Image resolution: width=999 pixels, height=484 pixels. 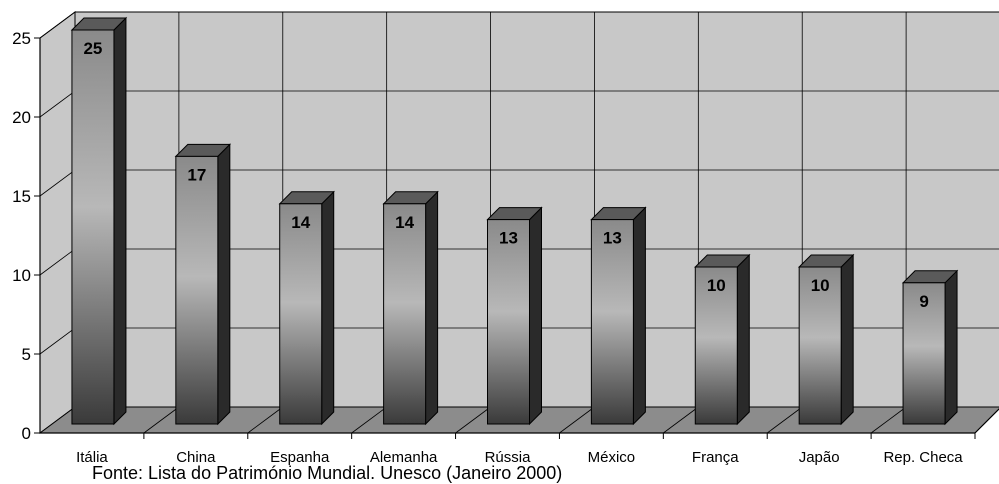 I want to click on category-label: Alemanha, so click(x=404, y=457).